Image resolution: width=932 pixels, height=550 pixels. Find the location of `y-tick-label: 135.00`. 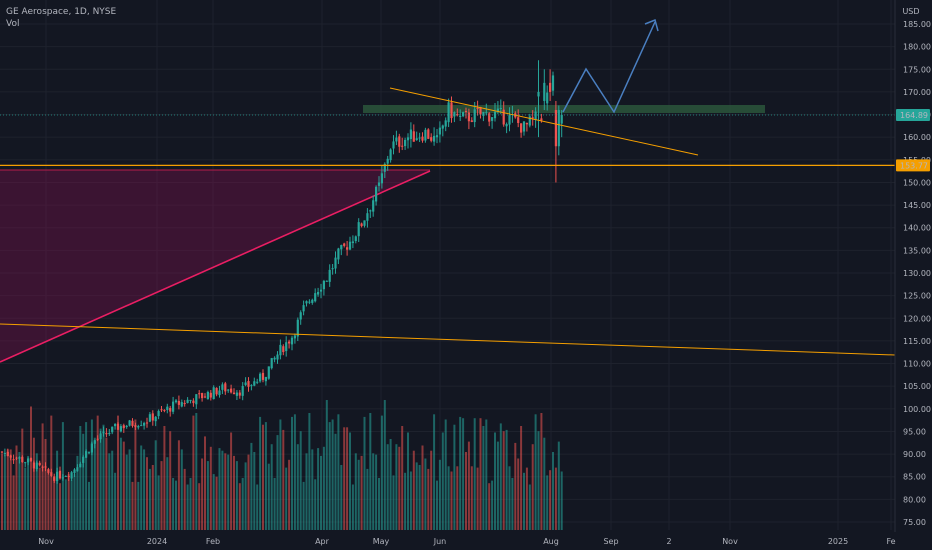

y-tick-label: 135.00 is located at coordinates (917, 250).